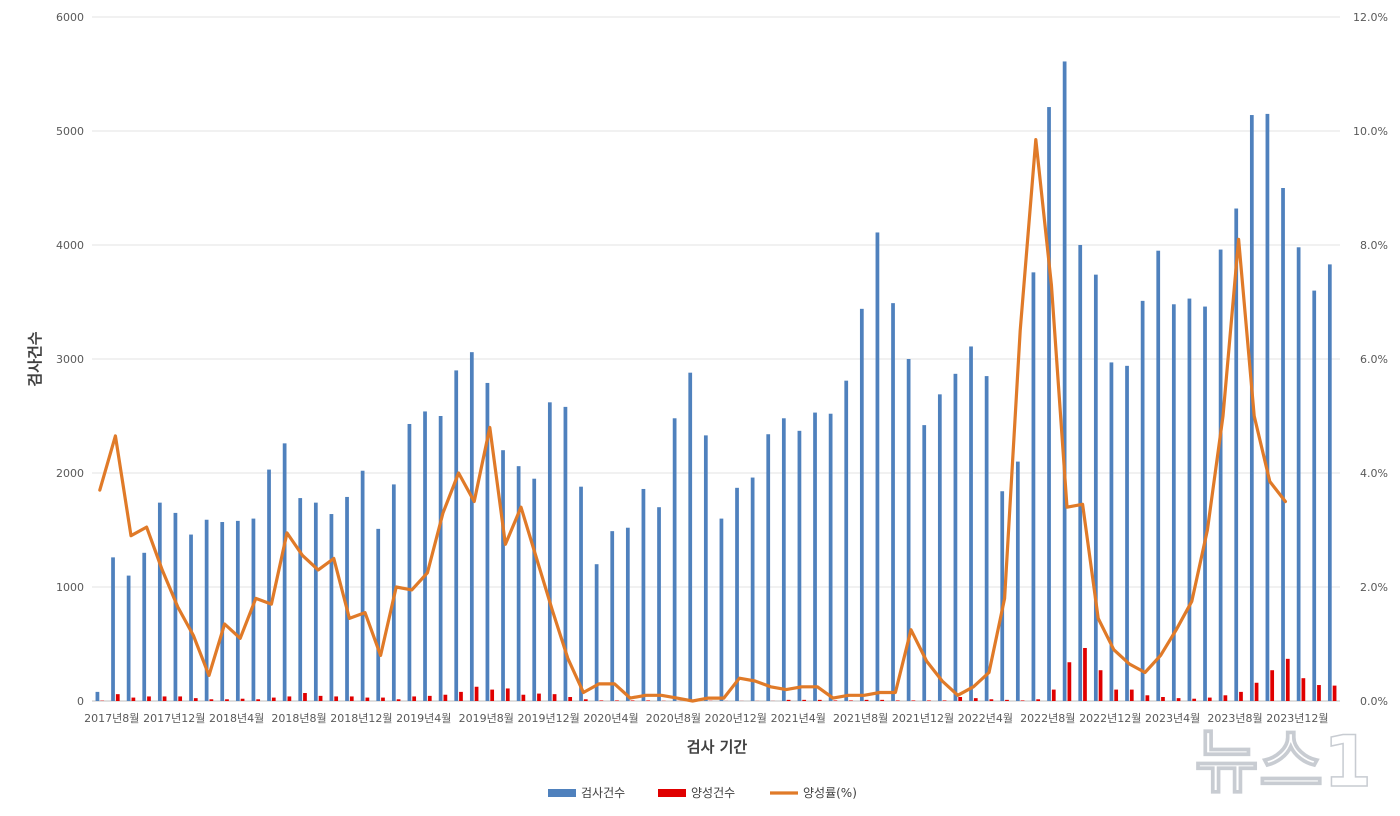 The image size is (1400, 816). I want to click on y2-tick-label: 6.0%, so click(1374, 359).